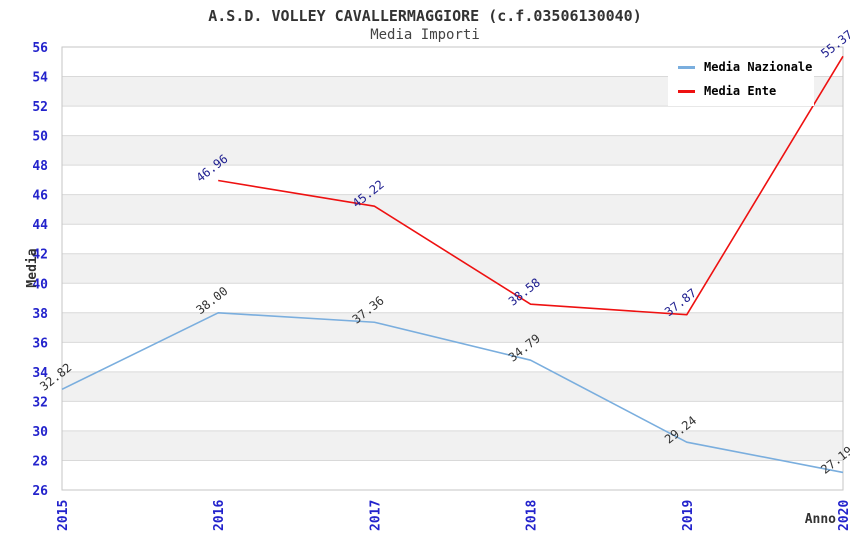  What do you see at coordinates (843, 515) in the screenshot?
I see `x-tick-label: 2020` at bounding box center [843, 515].